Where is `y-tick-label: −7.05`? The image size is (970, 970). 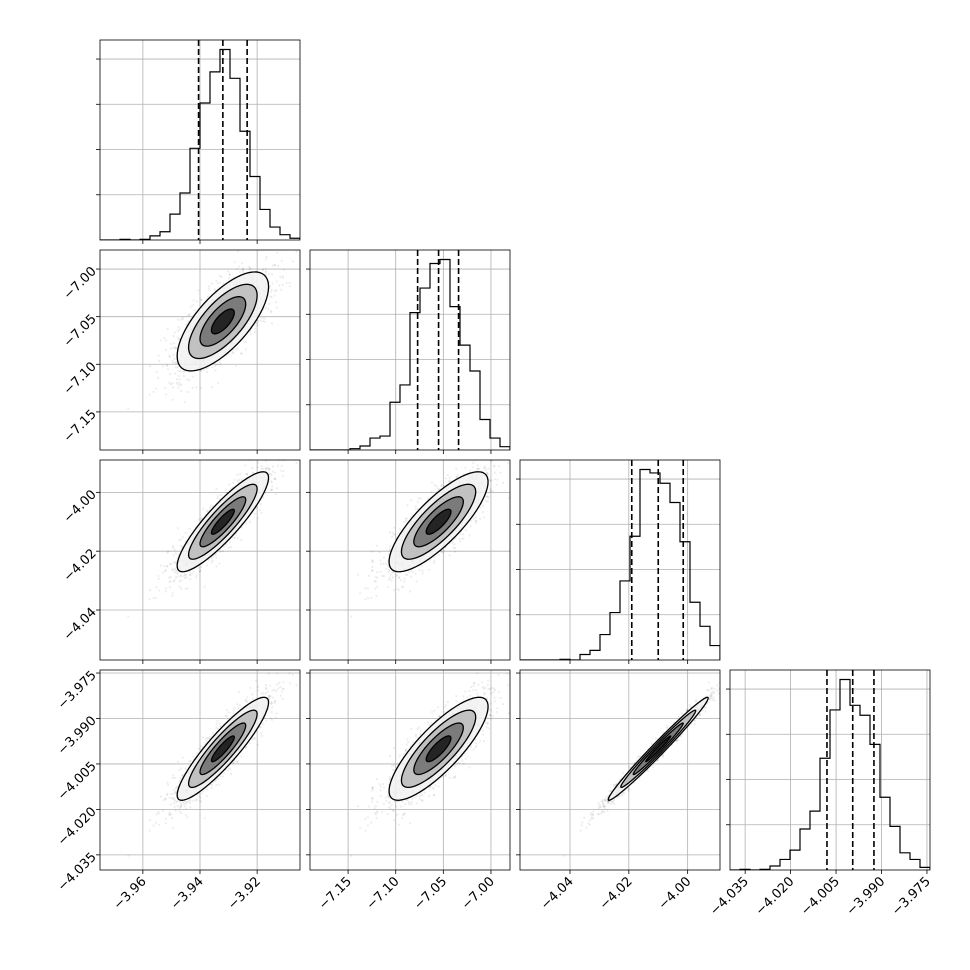
y-tick-label: −7.05 is located at coordinates (80, 331).